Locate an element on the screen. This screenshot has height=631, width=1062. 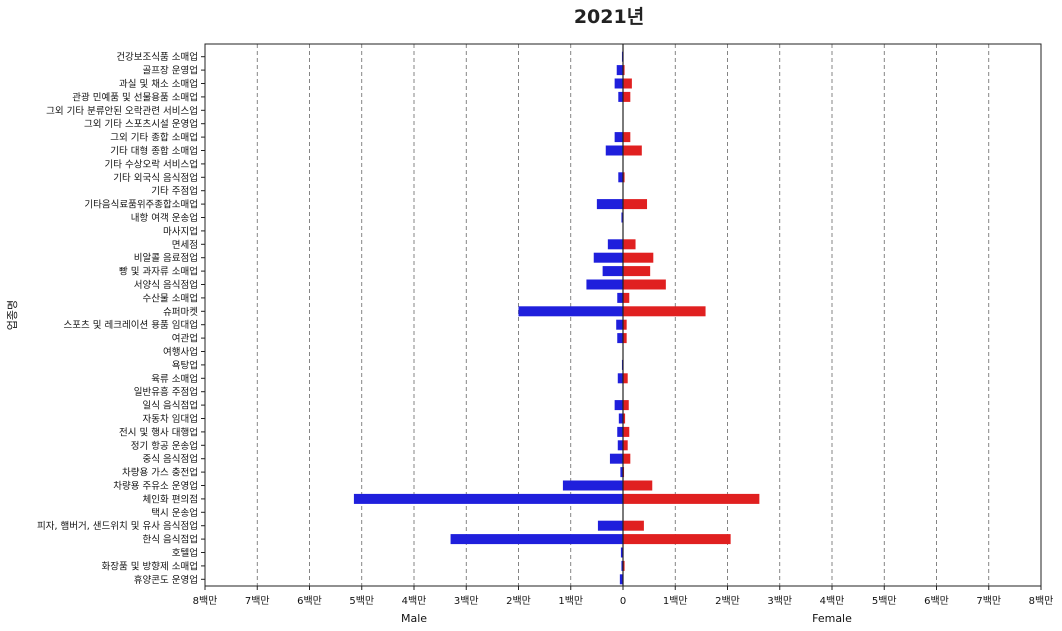
chart-title: 2021년 is located at coordinates (609, 17).